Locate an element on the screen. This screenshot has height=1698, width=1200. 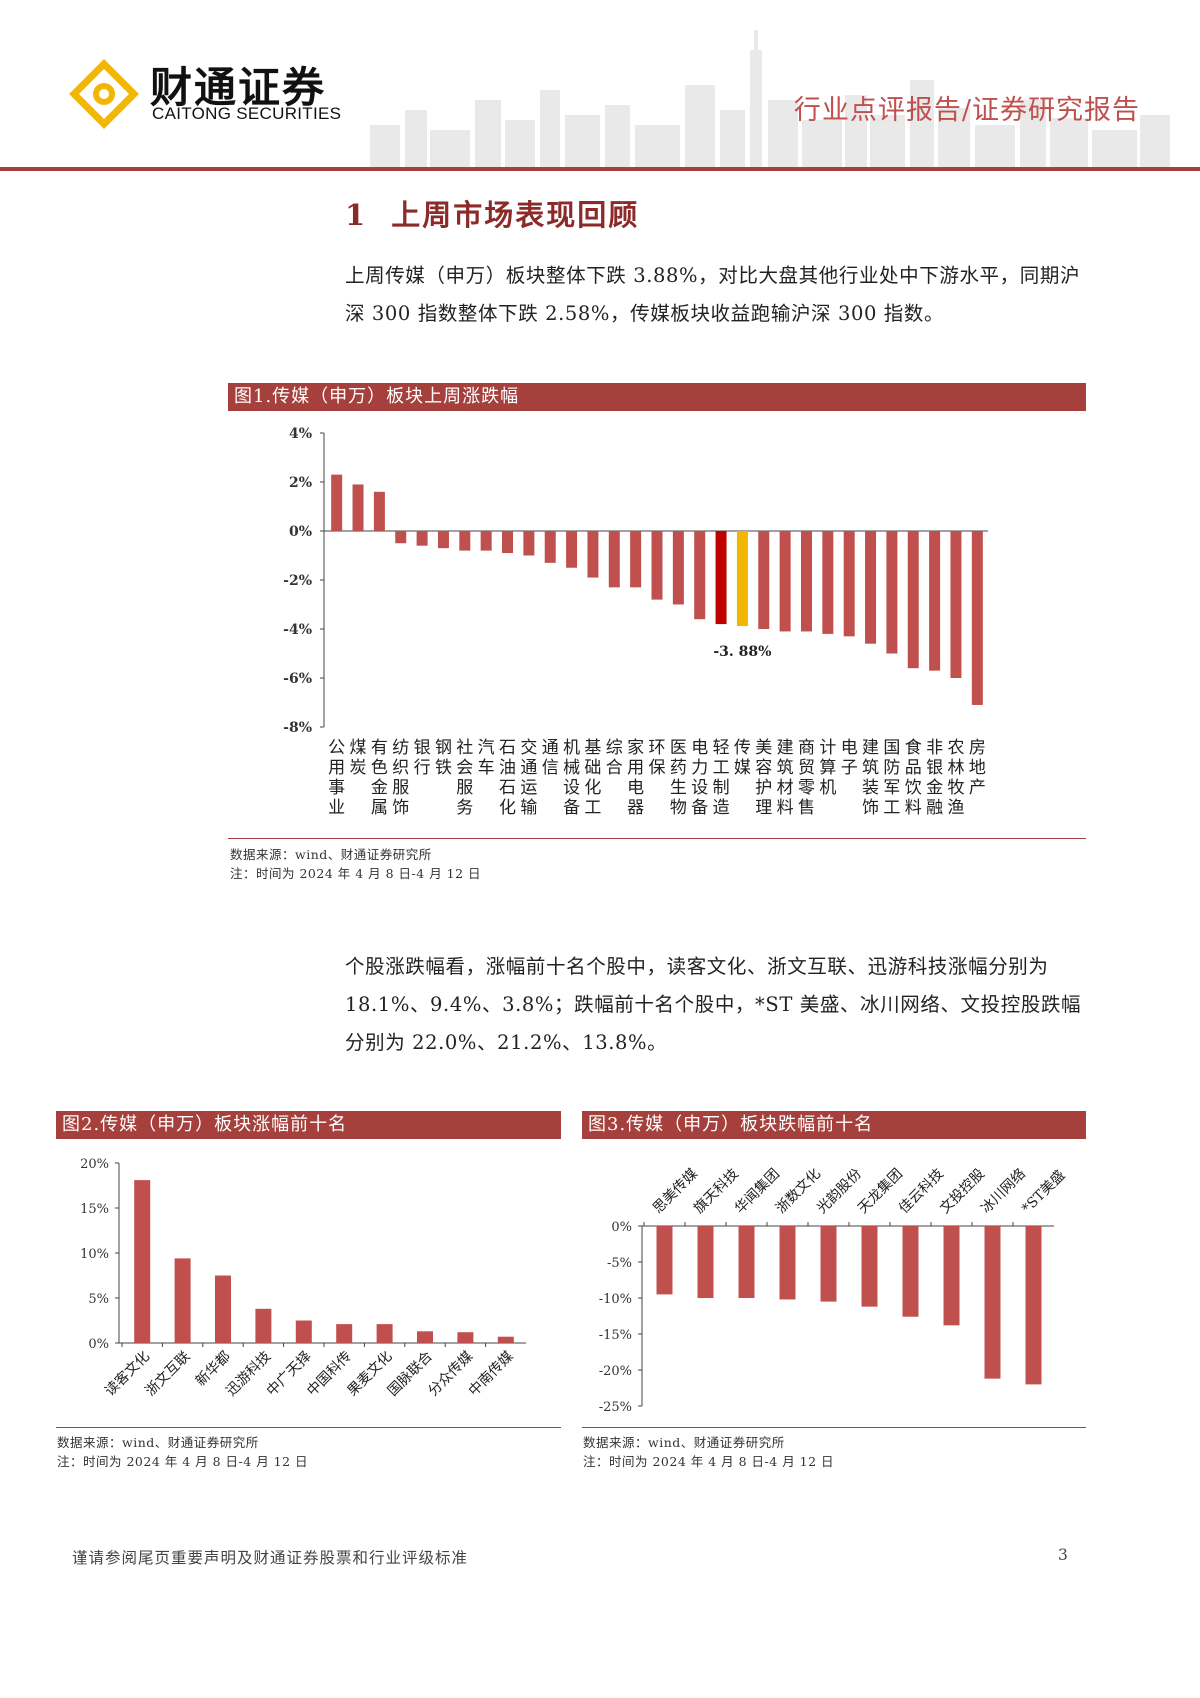
x-category-label-char: 筑 is located at coordinates (870, 768).